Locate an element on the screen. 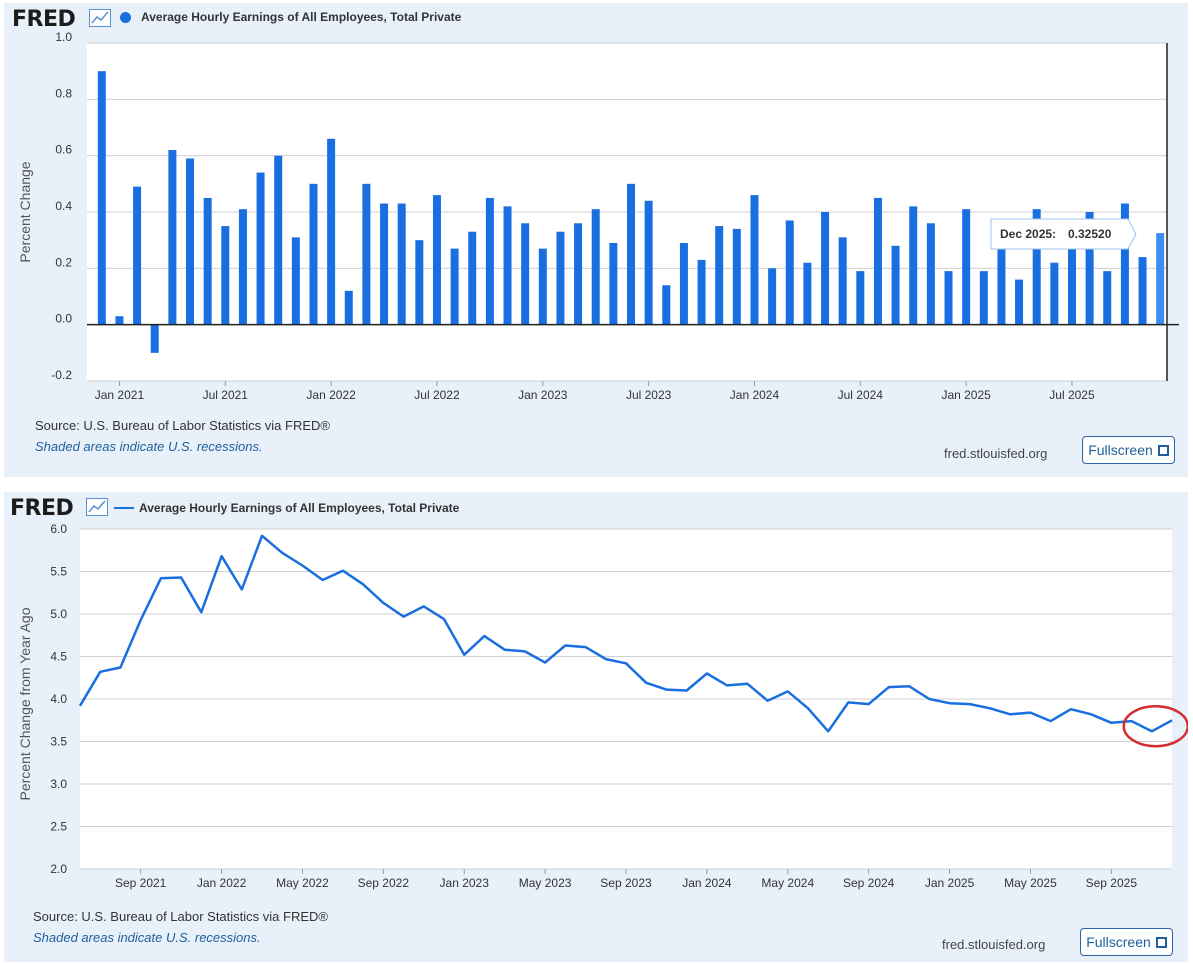 This screenshot has height=964, width=1193. y-tick-label: 3.5 is located at coordinates (58, 742).